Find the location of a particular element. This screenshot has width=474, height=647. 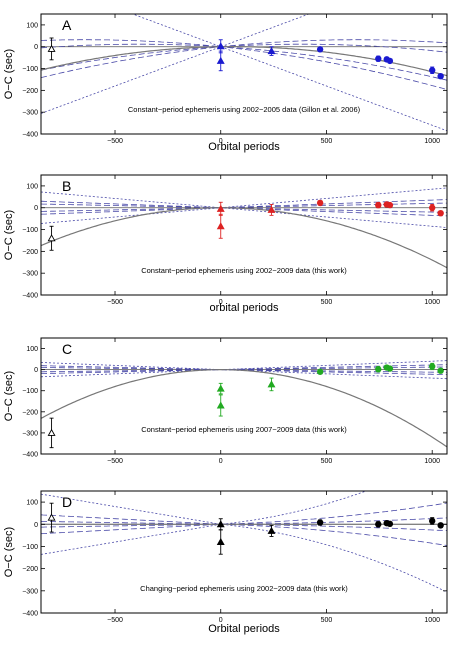

panel-letter: A is located at coordinates (67, 25).